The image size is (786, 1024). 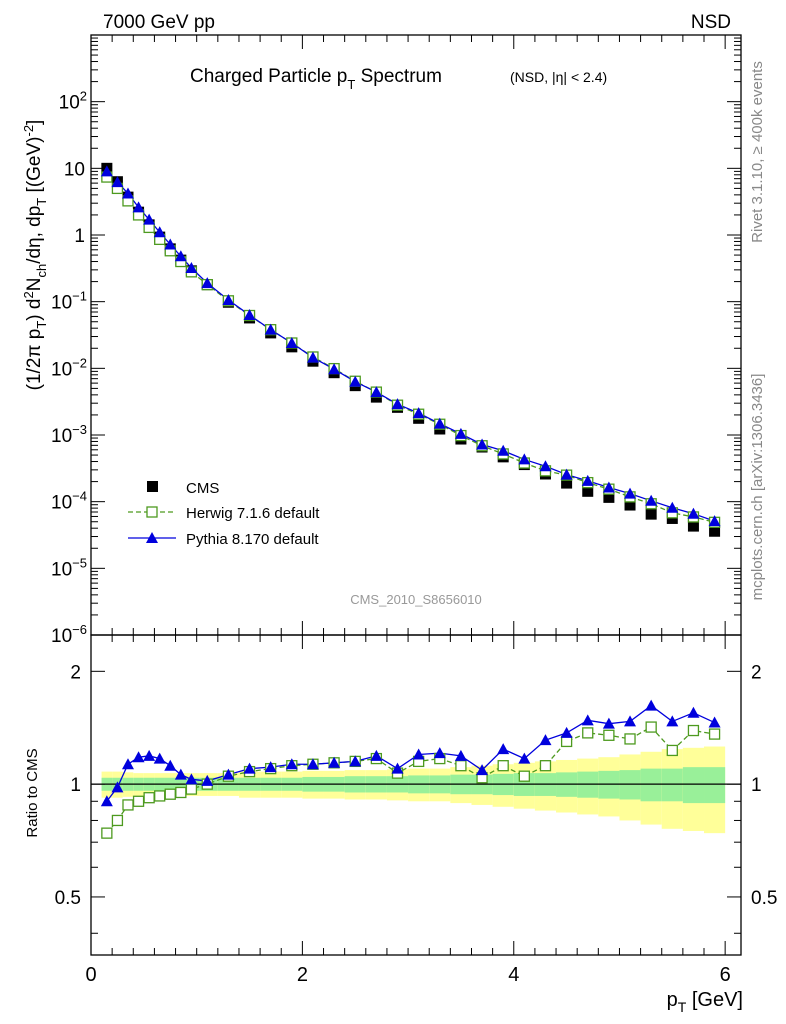 What do you see at coordinates (756, 785) in the screenshot?
I see `ratio-ytick-label-right: 1` at bounding box center [756, 785].